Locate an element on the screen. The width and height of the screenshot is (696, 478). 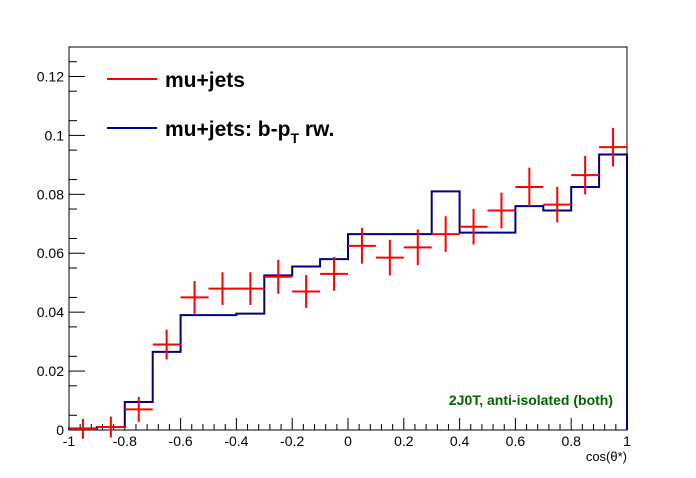
y-tick-label: 0.1 is located at coordinates (55, 135).